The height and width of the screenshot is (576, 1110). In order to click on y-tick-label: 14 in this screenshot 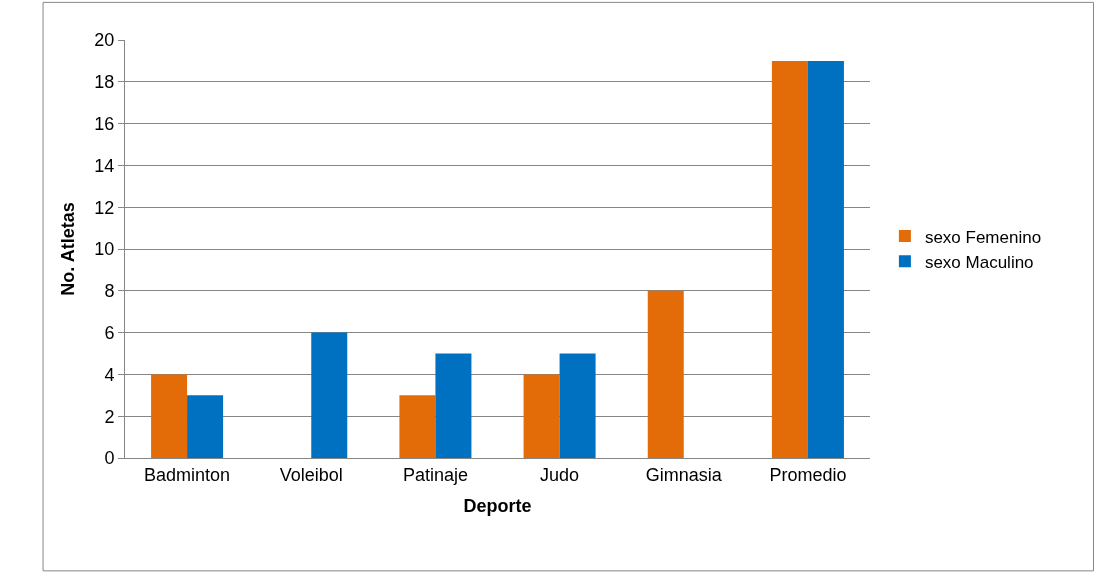, I will do `click(104, 165)`.